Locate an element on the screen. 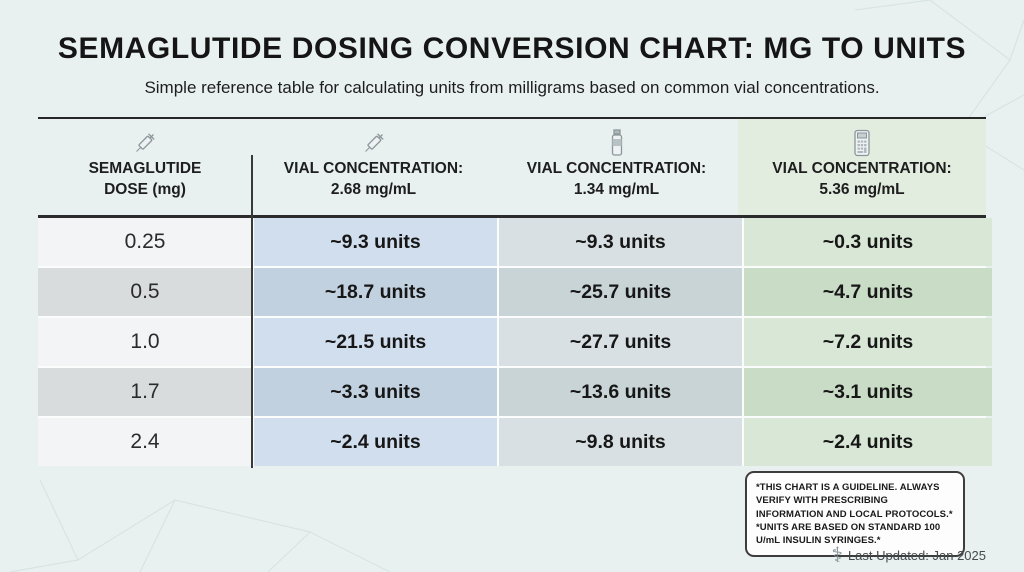  header-conc-268: VIAL CONCENTRATION: 2.68 mg/mL is located at coordinates (373, 167).